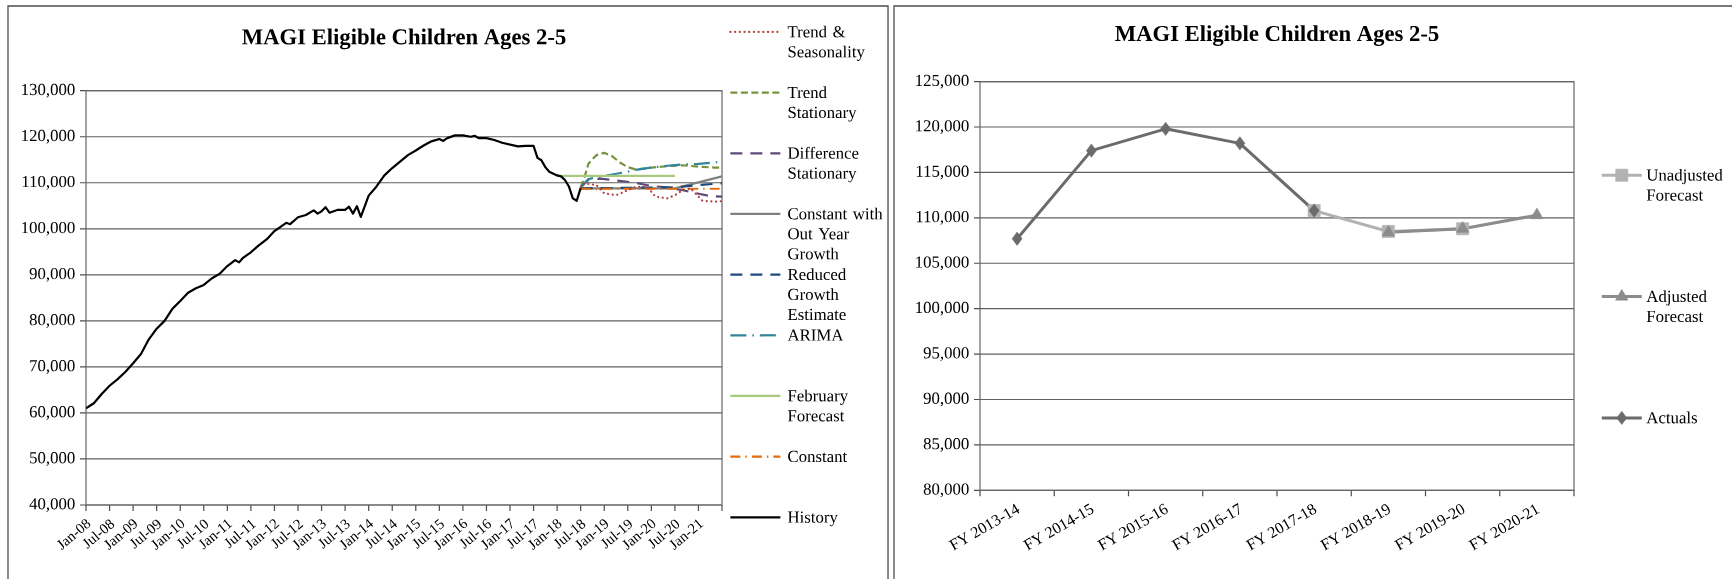  Describe the element at coordinates (942, 263) in the screenshot. I see `y-tick-label: 105,000` at that location.